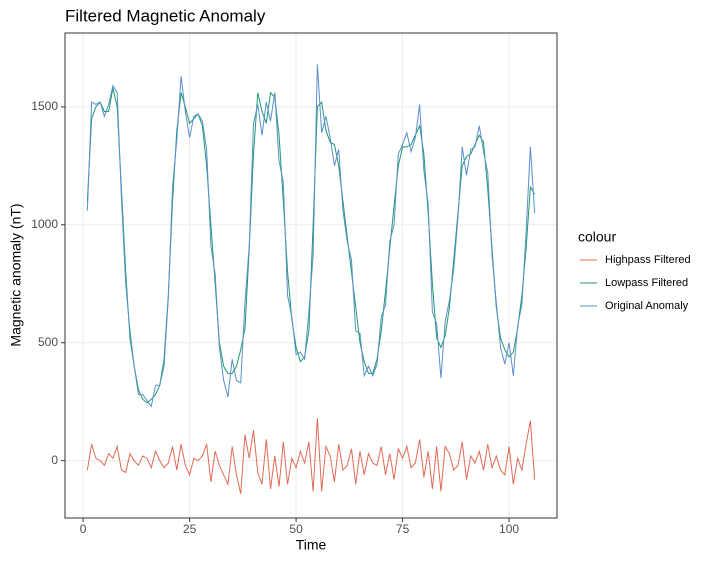  I want to click on y-tick-label: 1000, so click(44, 224).